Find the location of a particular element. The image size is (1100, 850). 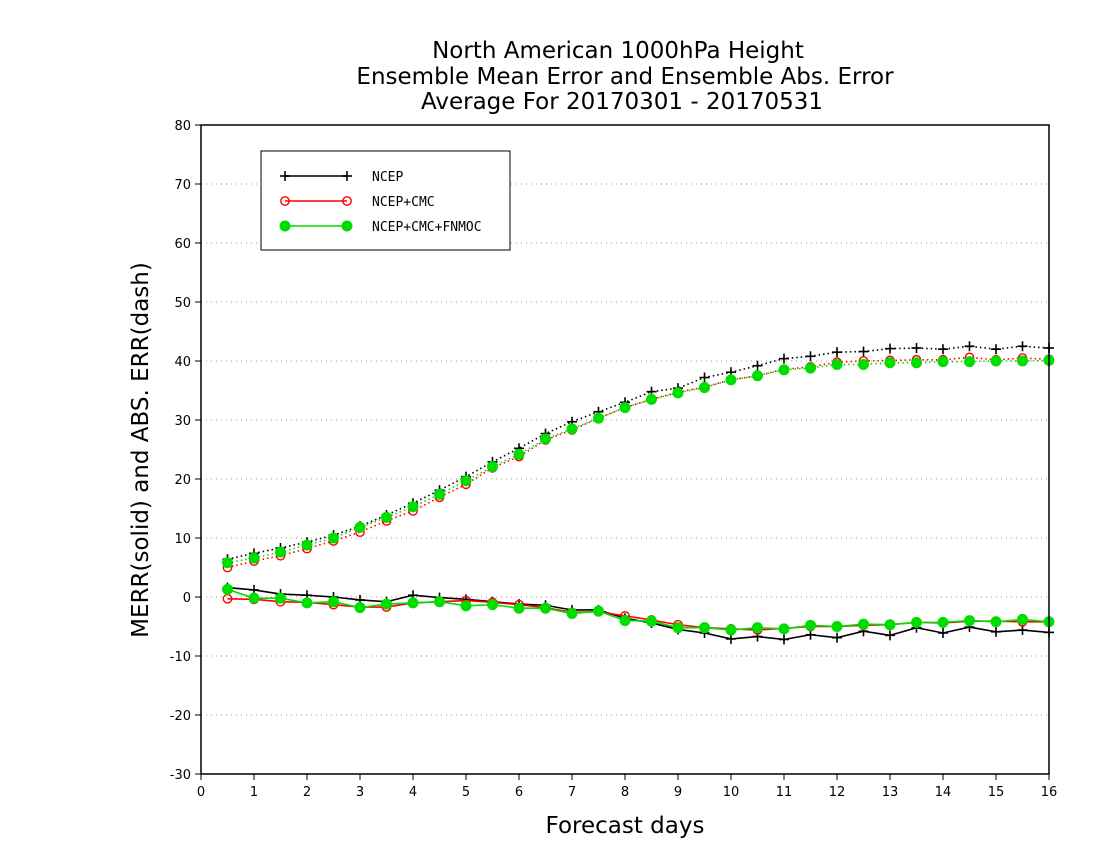

legend-items: NCEP NCEP+CMC NCEP+CMC+FNMOC is located at coordinates (380, 202).